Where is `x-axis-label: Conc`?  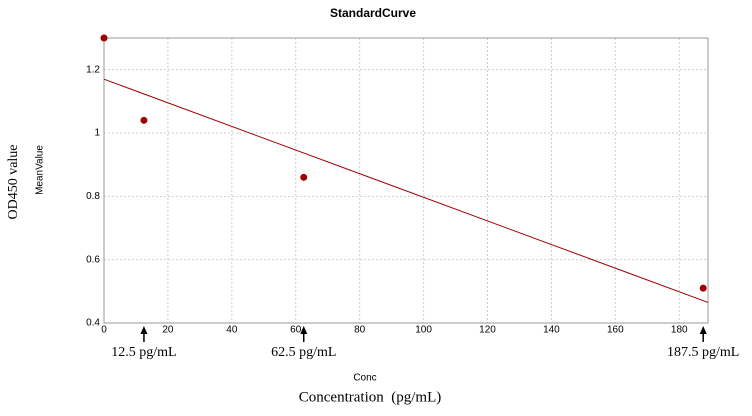
x-axis-label: Conc is located at coordinates (364, 378).